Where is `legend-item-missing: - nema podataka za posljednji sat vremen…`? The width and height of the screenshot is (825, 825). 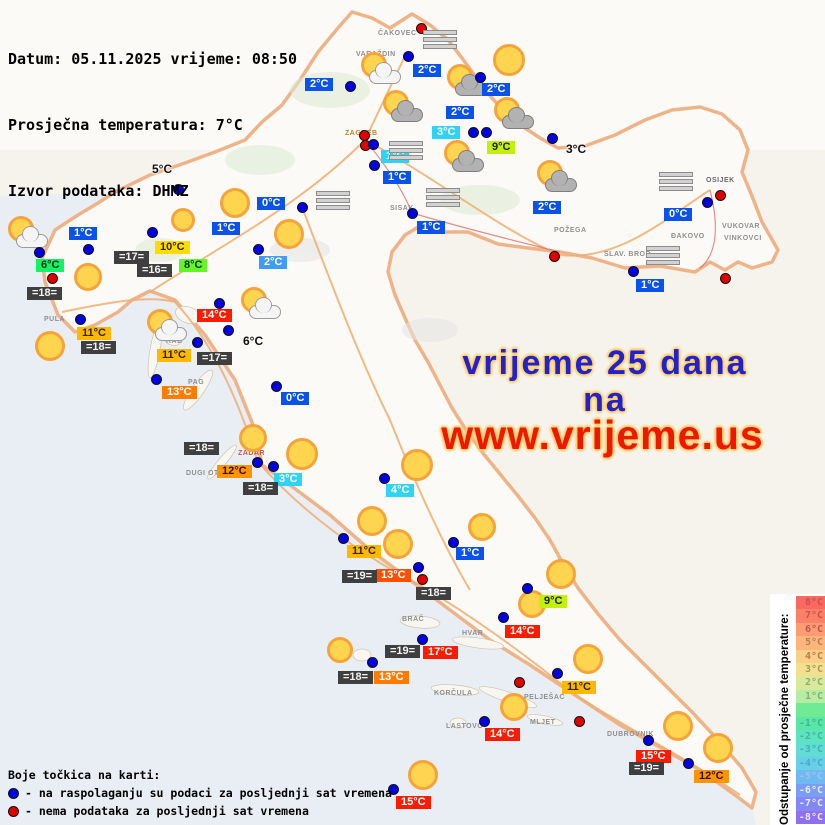
legend-item-missing: - nema podataka za posljednji sat vremen… is located at coordinates (200, 811).